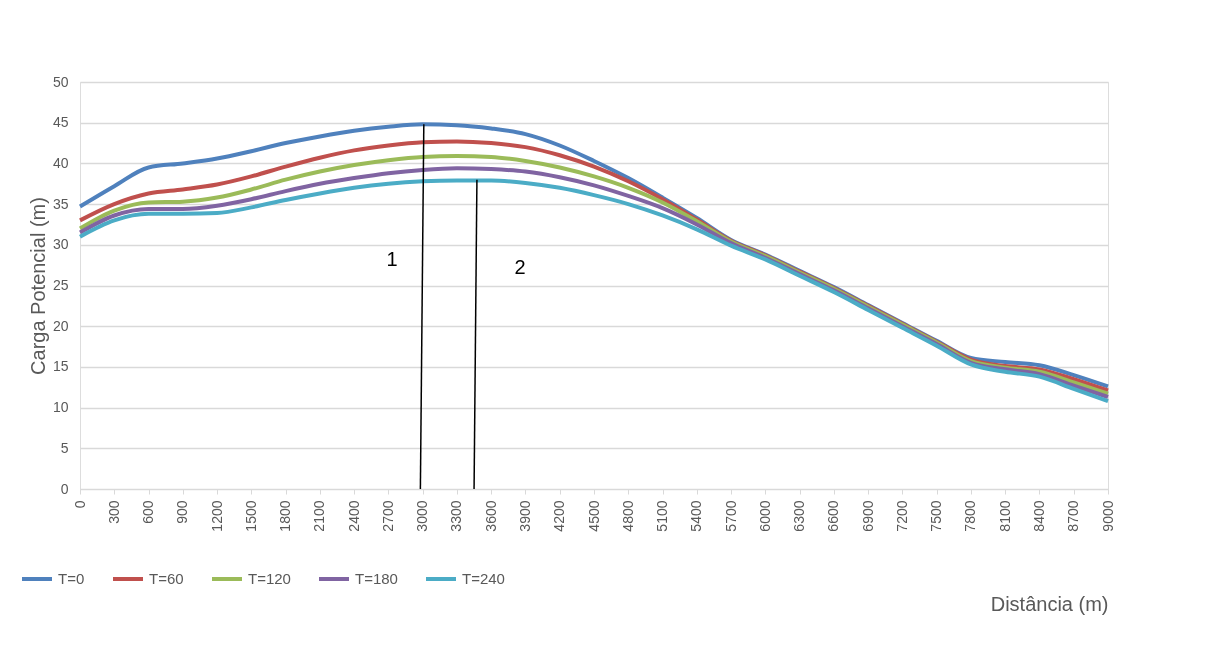 This screenshot has height=647, width=1216. Describe the element at coordinates (764, 516) in the screenshot. I see `x-tick-label: 6000` at that location.